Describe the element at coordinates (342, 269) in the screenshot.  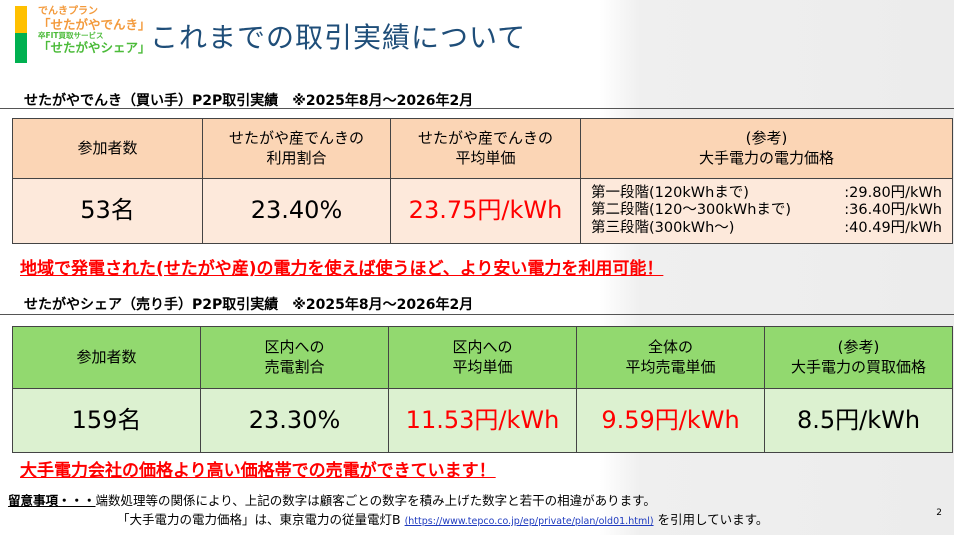
I see `buyer-note: 地域で発電された(せたがや産)の電力を使えば使うほど、より安い電力を利用可能！` at that location.